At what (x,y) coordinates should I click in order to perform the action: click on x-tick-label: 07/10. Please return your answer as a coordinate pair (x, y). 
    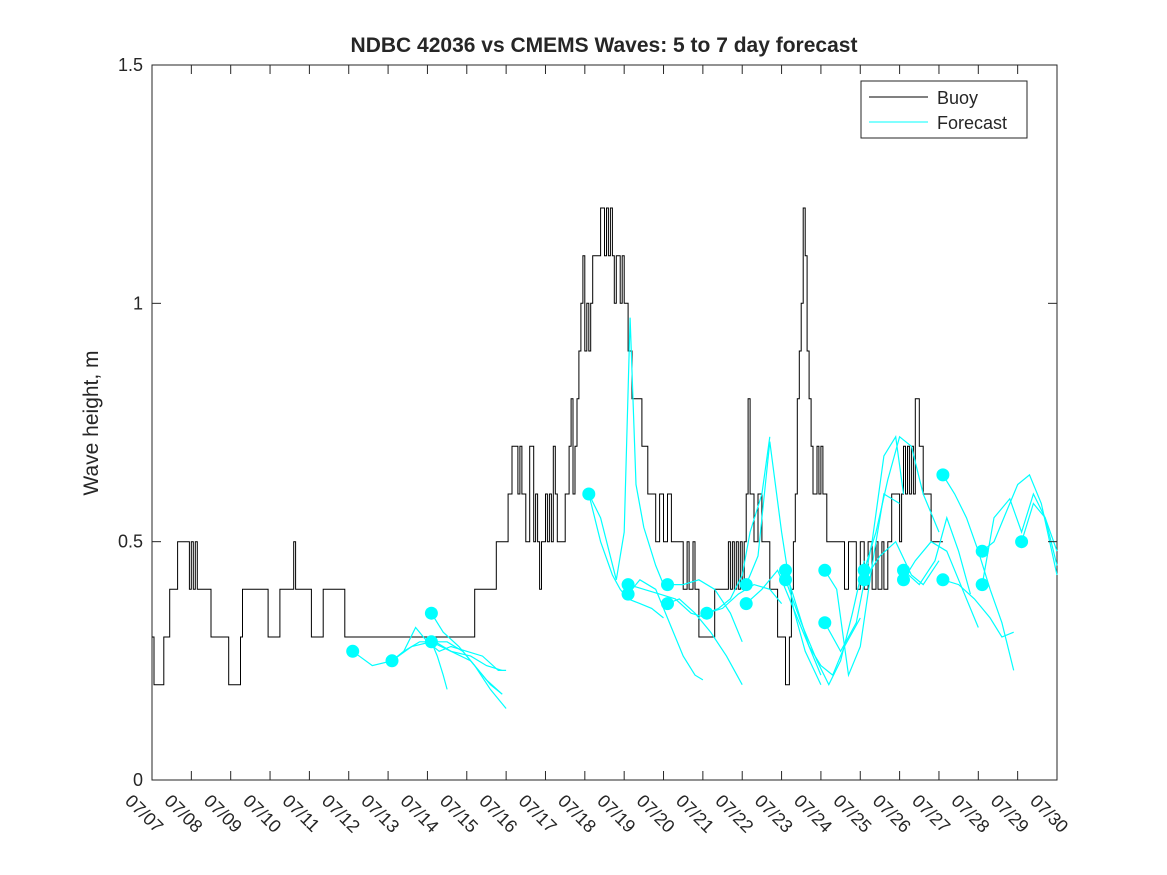
    Looking at the image, I should click on (262, 814).